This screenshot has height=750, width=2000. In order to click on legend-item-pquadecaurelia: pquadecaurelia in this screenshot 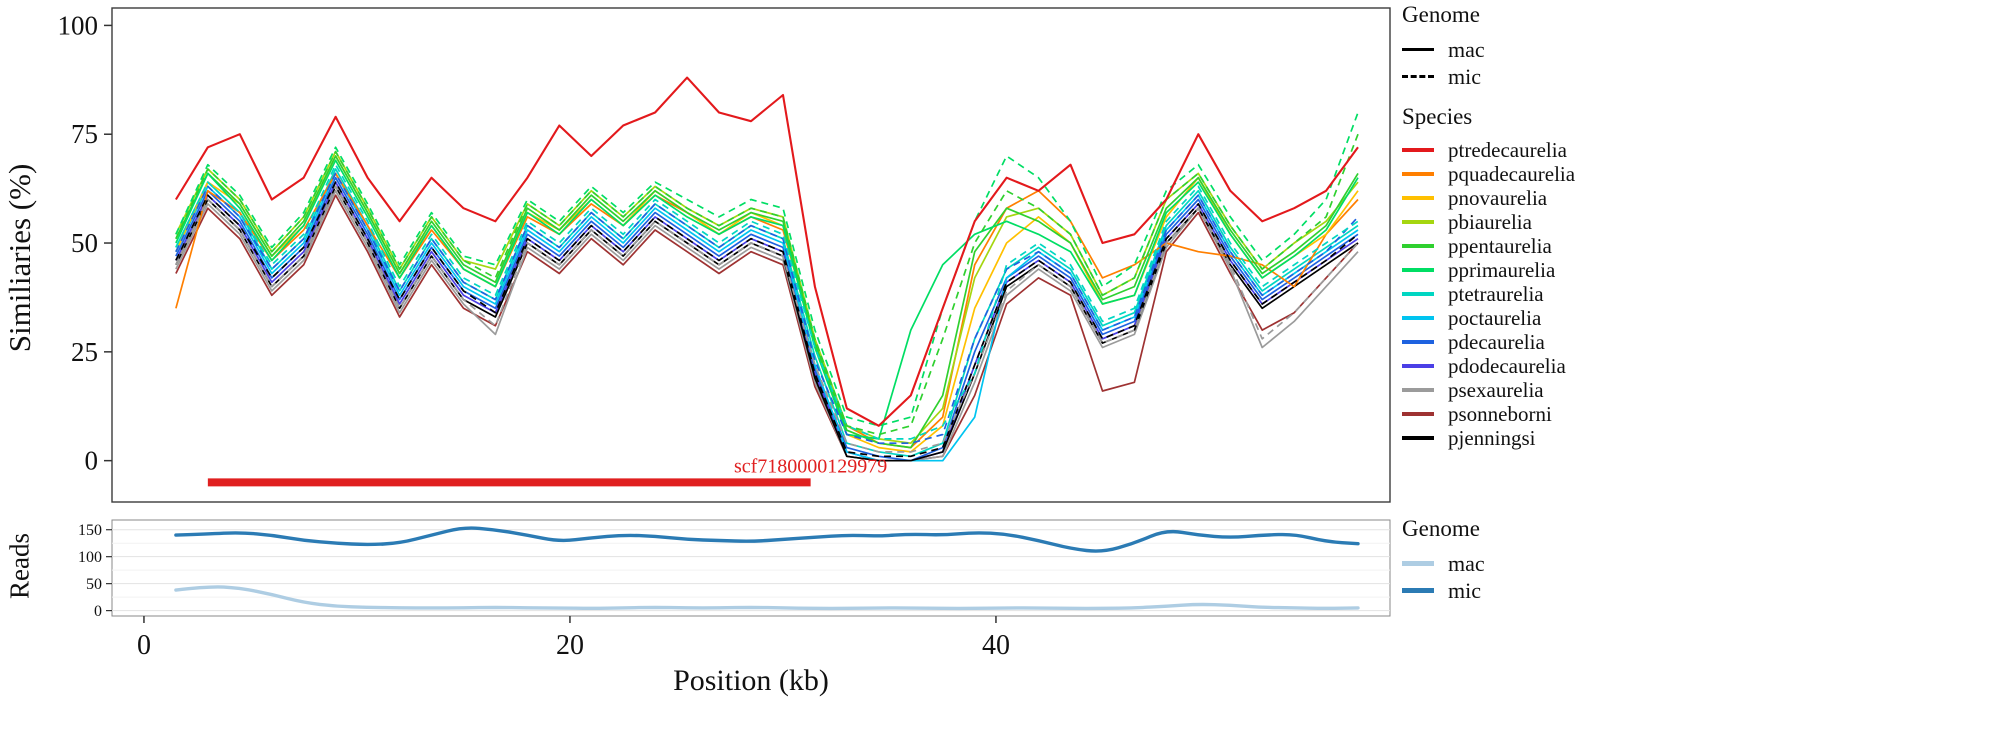, I will do `click(1488, 174)`.